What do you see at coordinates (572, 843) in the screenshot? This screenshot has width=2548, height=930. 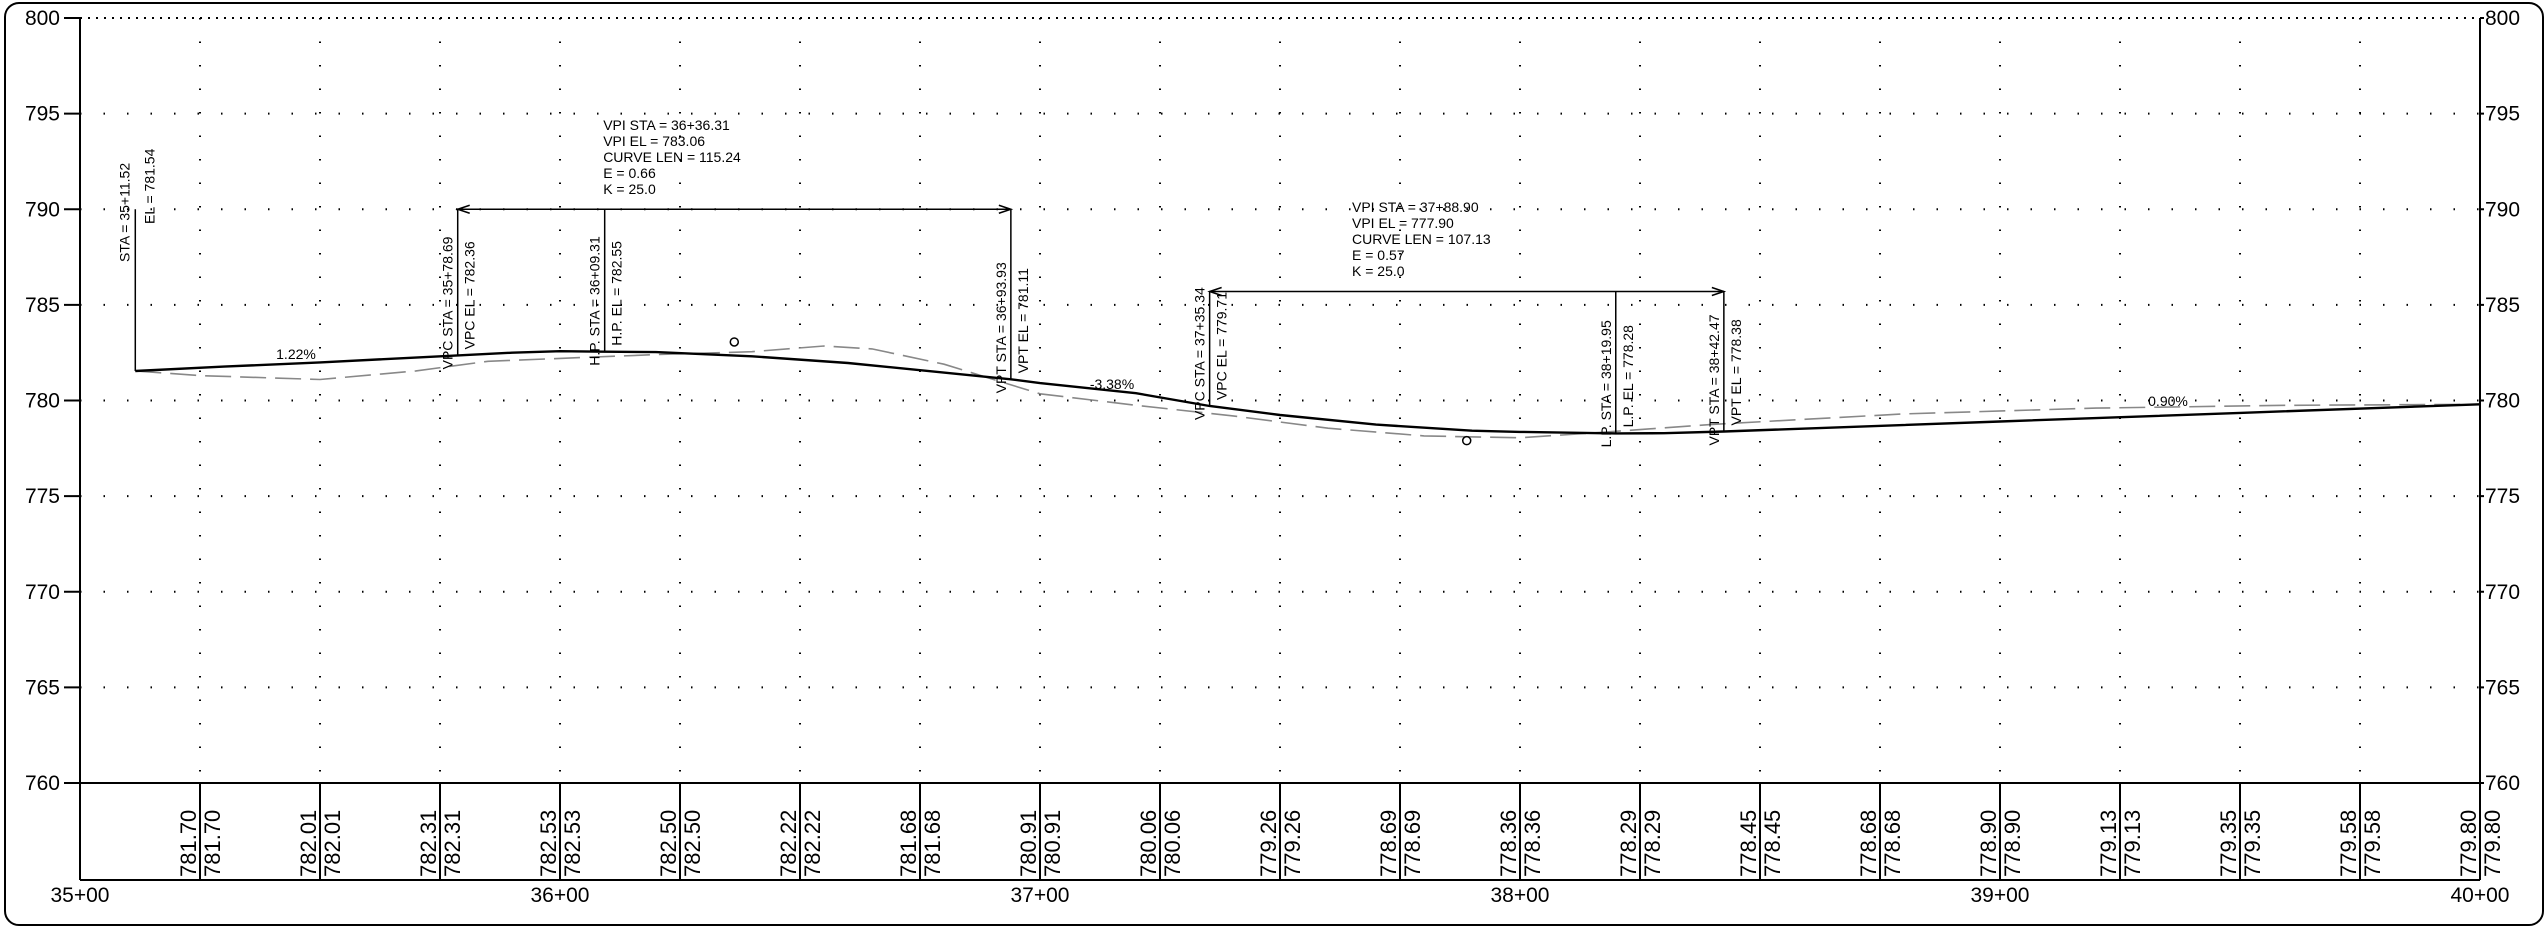 I see `existing-elevation-value: 782.53` at bounding box center [572, 843].